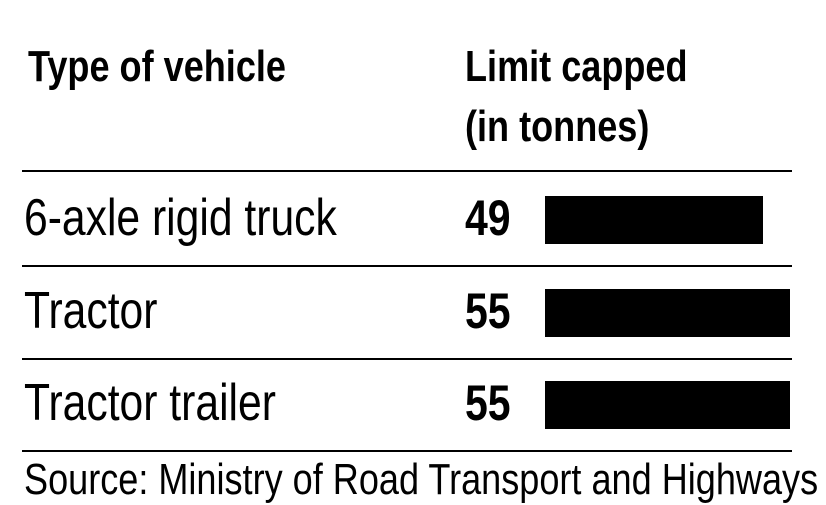 This screenshot has height=505, width=826. Describe the element at coordinates (557, 126) in the screenshot. I see `column-header-limit-line2: (in tonnes)` at that location.